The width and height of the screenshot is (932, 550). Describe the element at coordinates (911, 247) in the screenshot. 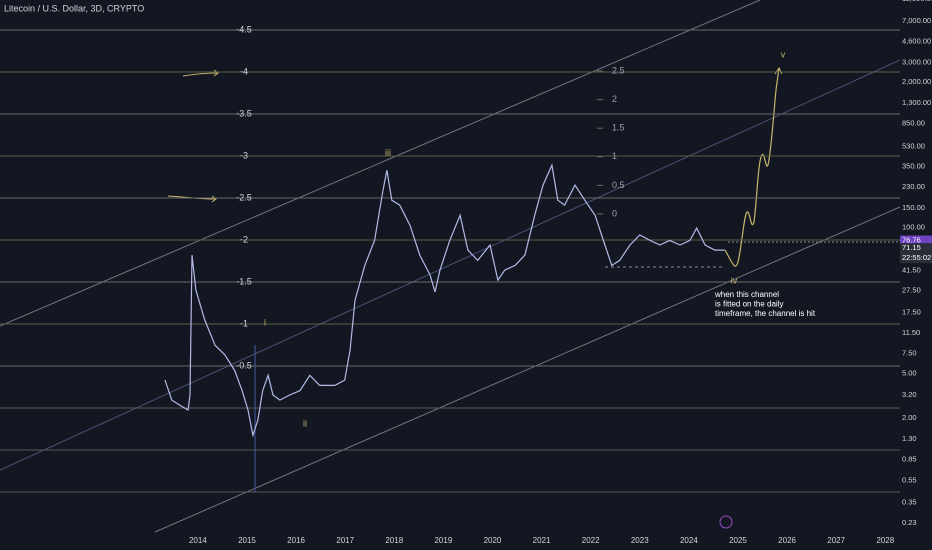

I see `mark-tag-label: 71.15` at that location.